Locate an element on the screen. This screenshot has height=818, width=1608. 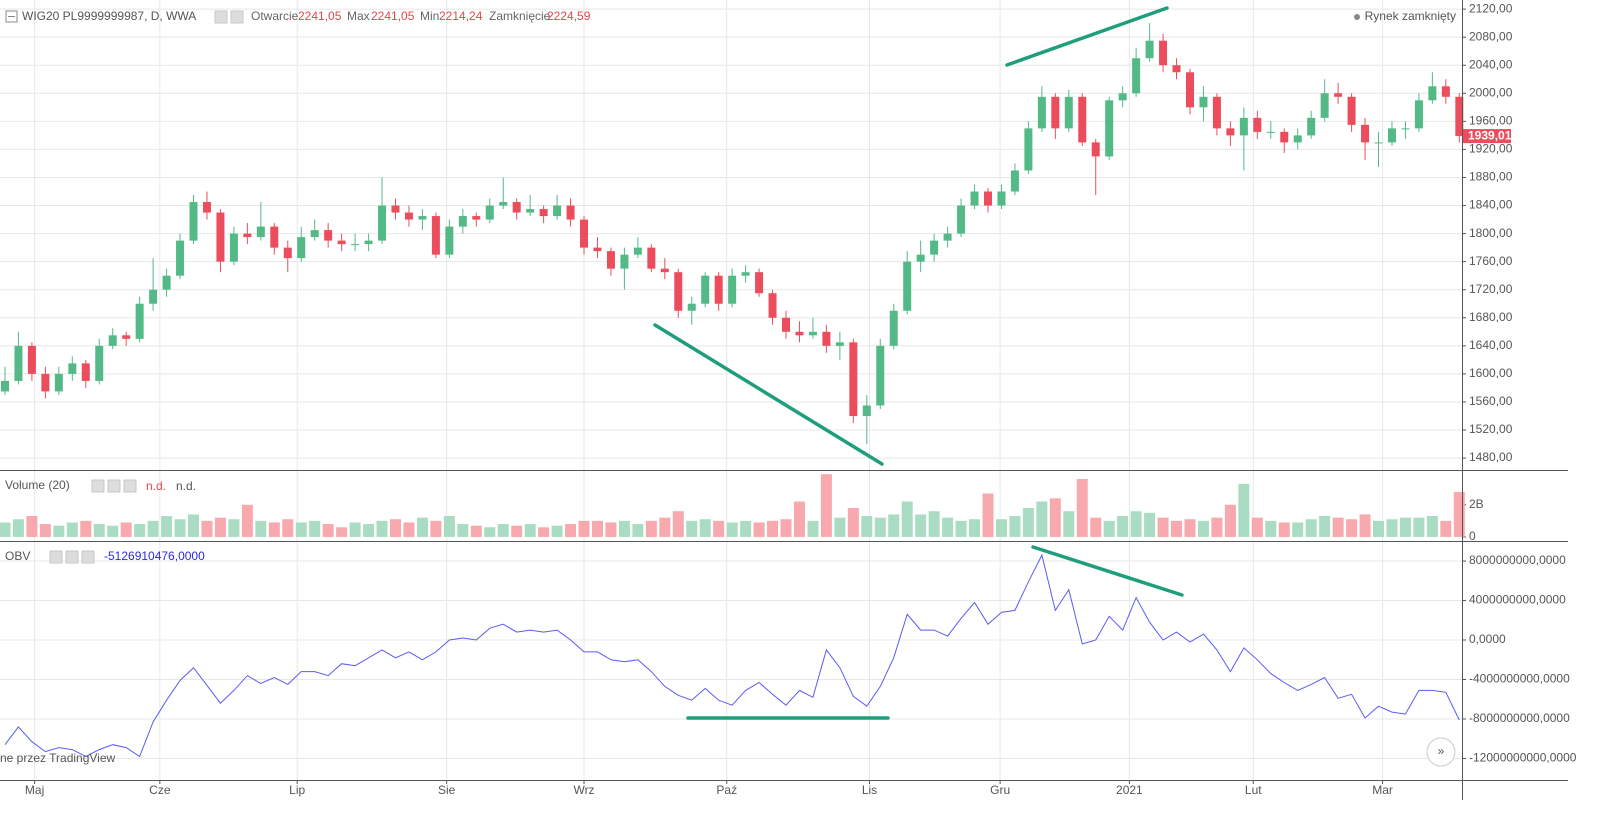
volume-title: Volume (20) is located at coordinates (37, 485).